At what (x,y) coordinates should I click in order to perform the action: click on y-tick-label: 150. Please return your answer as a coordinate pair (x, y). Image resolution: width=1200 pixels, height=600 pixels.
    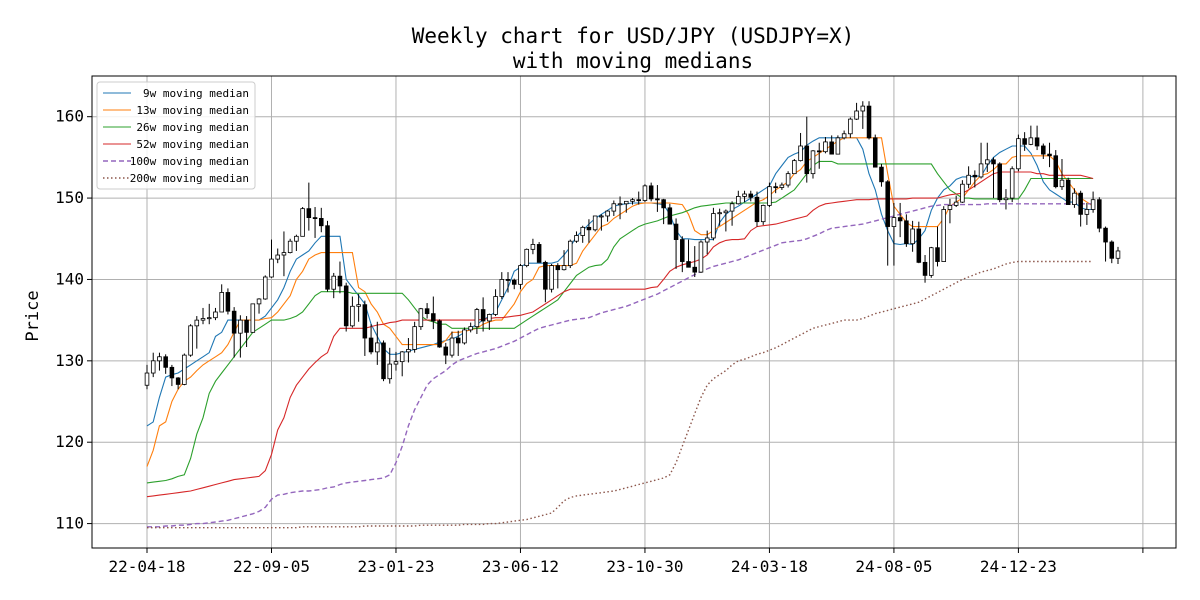
    Looking at the image, I should click on (69, 197).